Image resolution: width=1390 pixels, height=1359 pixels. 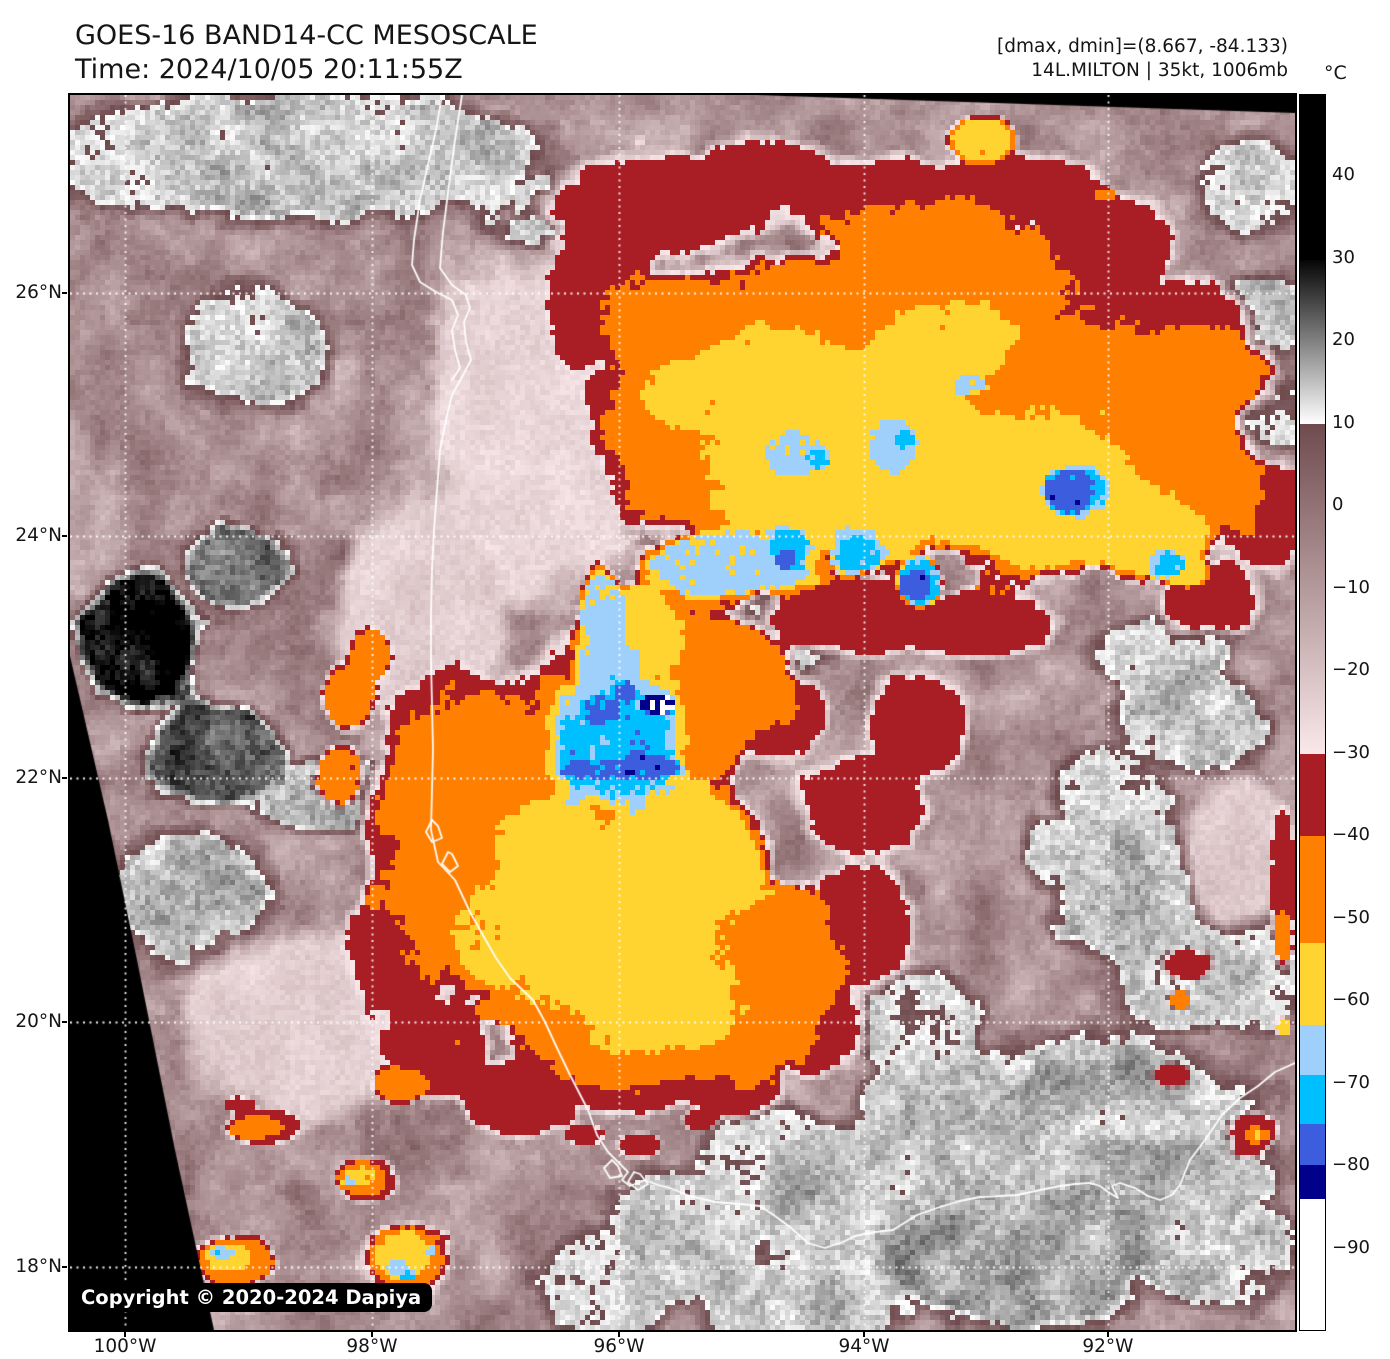 What do you see at coordinates (1343, 422) in the screenshot?
I see `colorbar-tick-label: 10` at bounding box center [1343, 422].